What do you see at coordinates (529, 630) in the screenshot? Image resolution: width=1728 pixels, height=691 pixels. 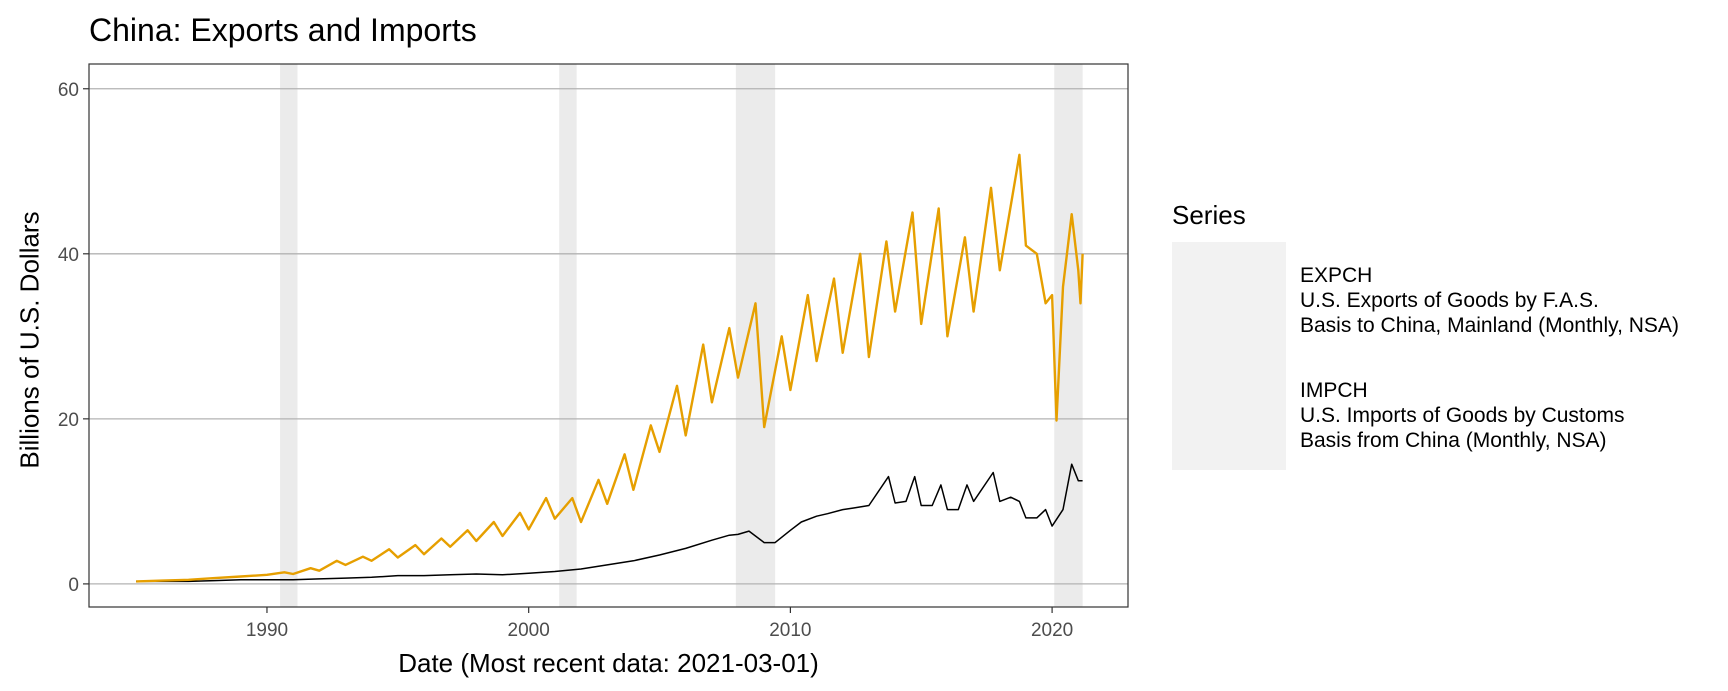 I see `x-tick-label: 2000` at bounding box center [529, 630].